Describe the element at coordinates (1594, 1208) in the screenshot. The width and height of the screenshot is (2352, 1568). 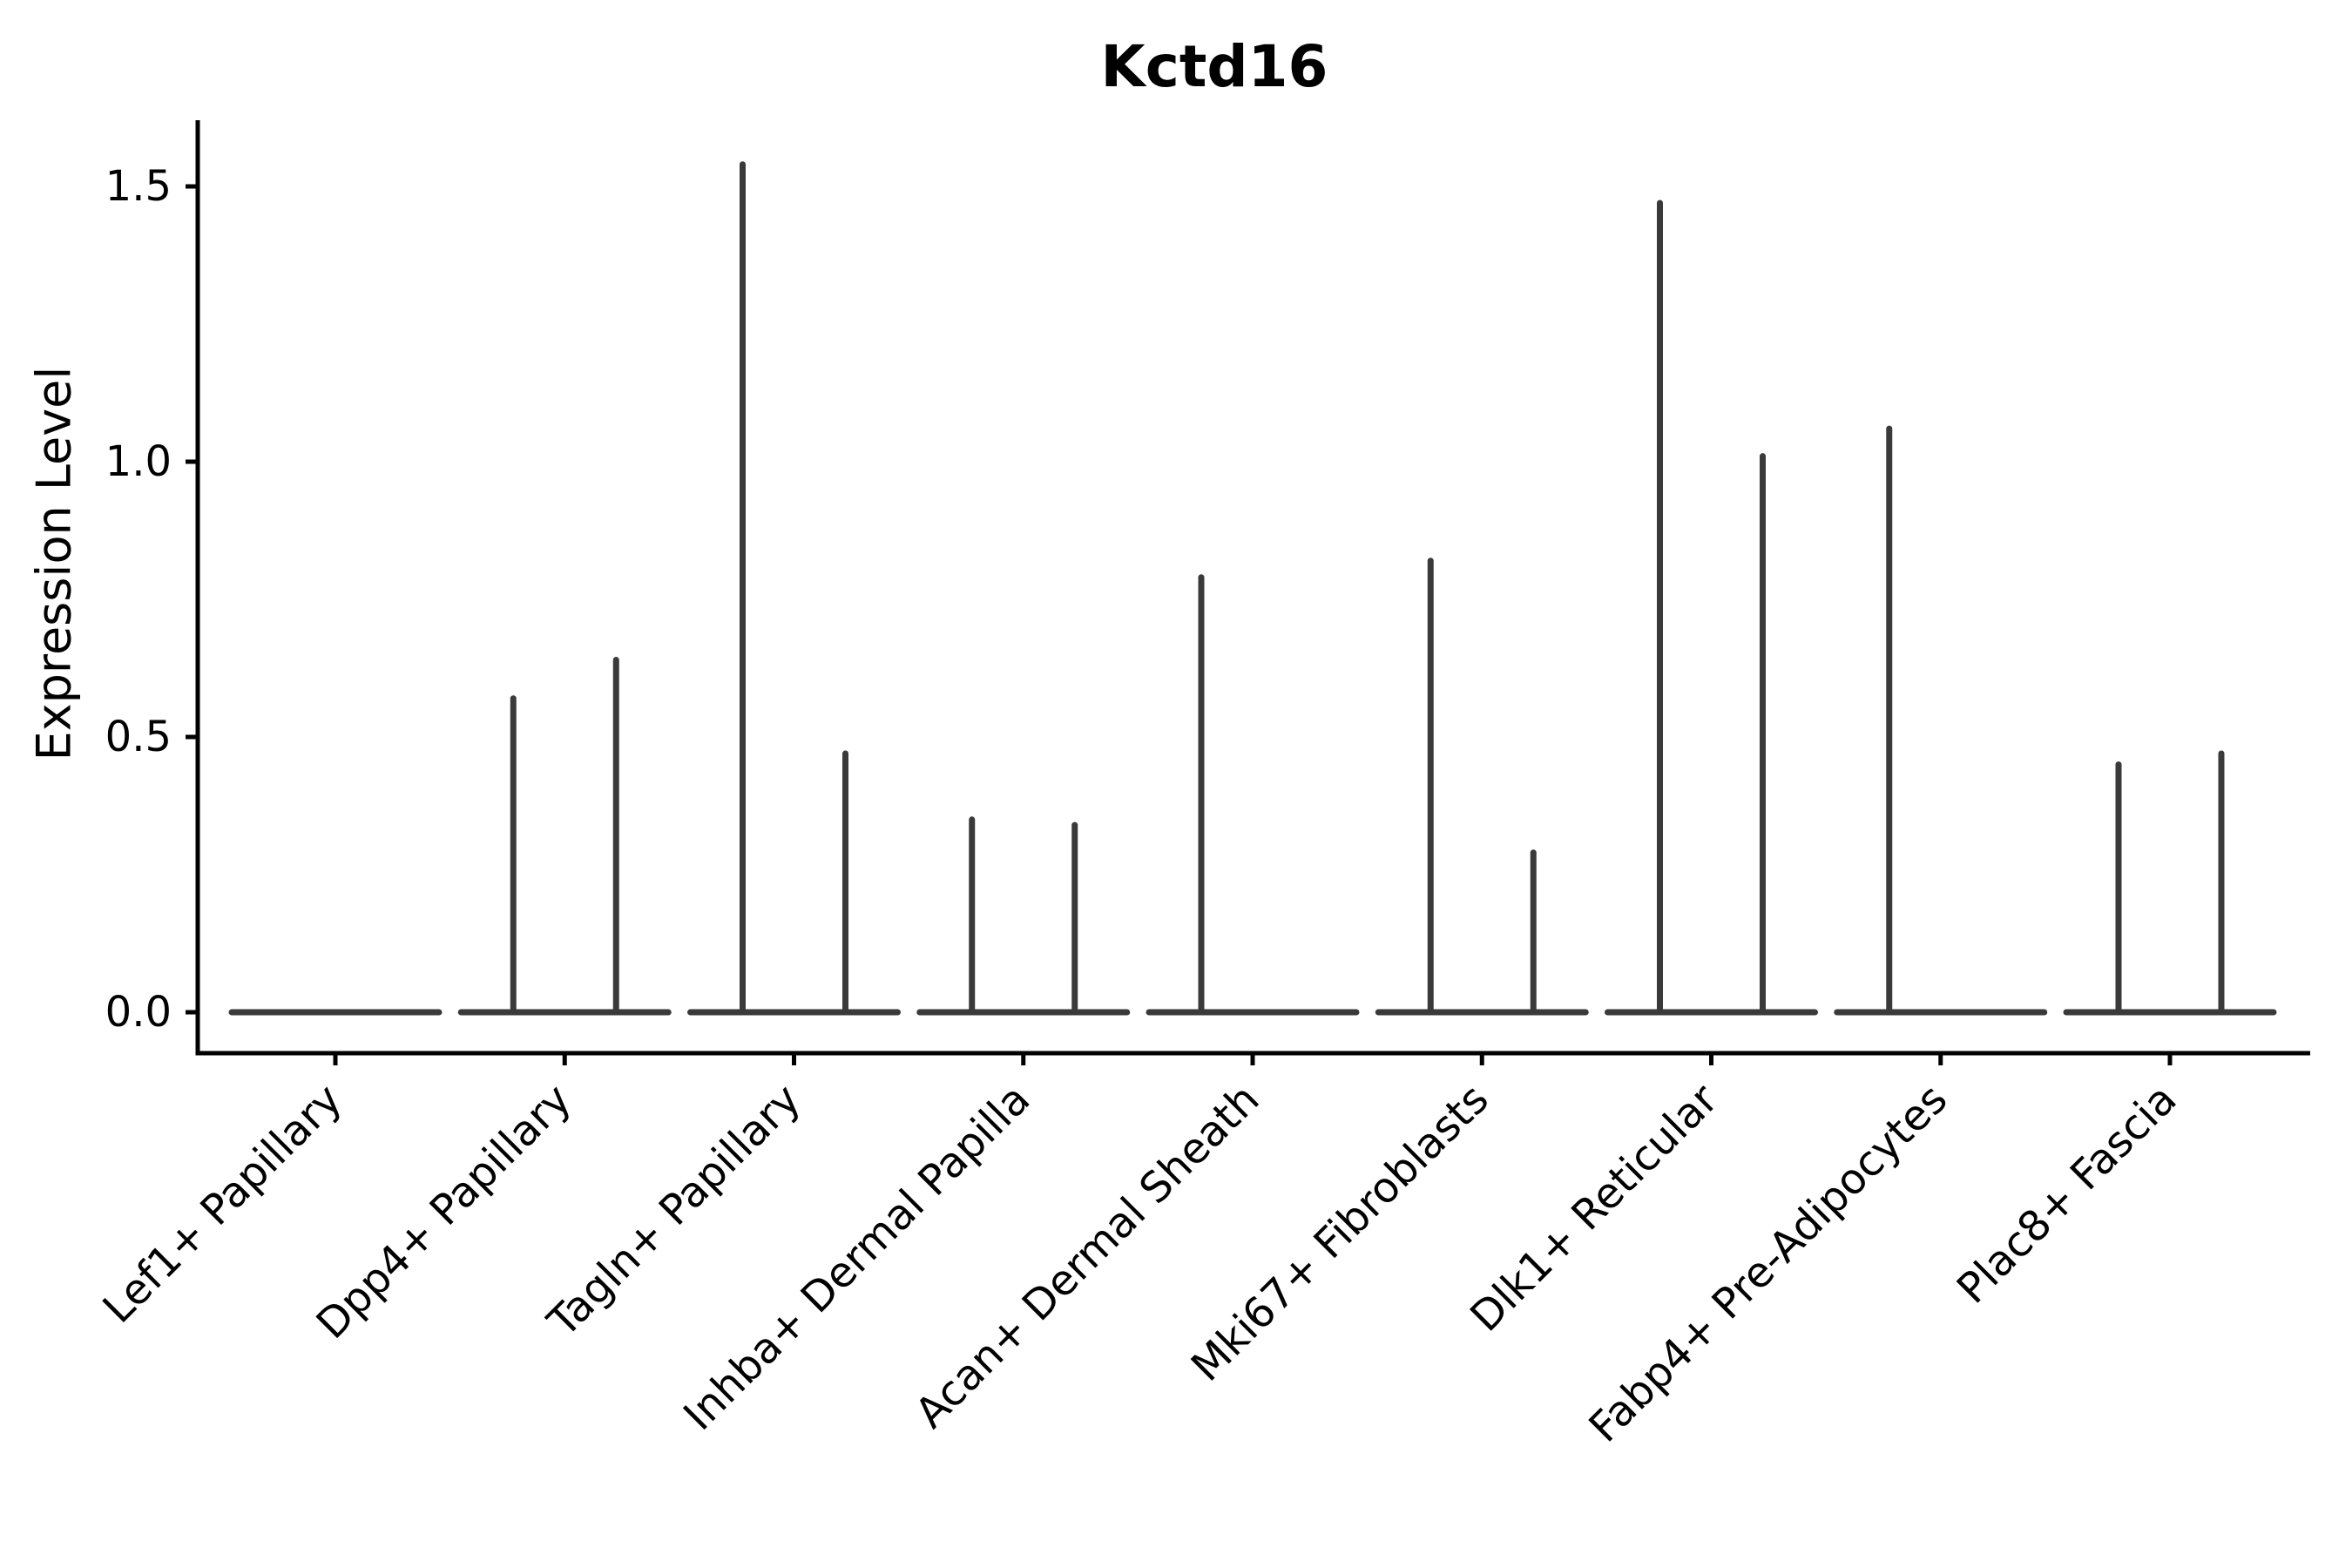
I see `x-category-label: Dlk1+ Reticular` at that location.